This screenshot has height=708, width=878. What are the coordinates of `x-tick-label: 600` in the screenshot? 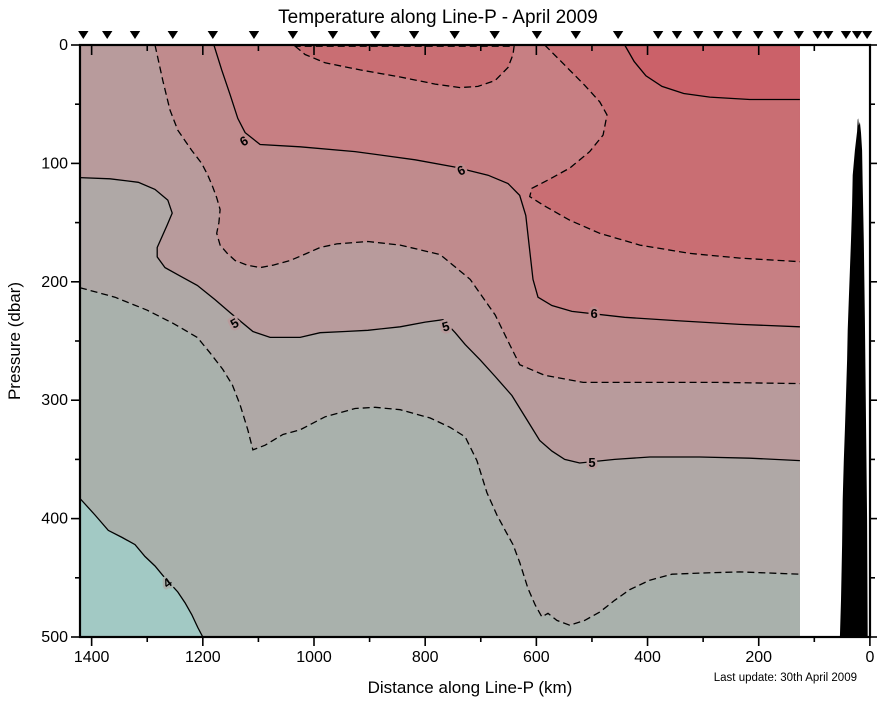 It's located at (536, 657).